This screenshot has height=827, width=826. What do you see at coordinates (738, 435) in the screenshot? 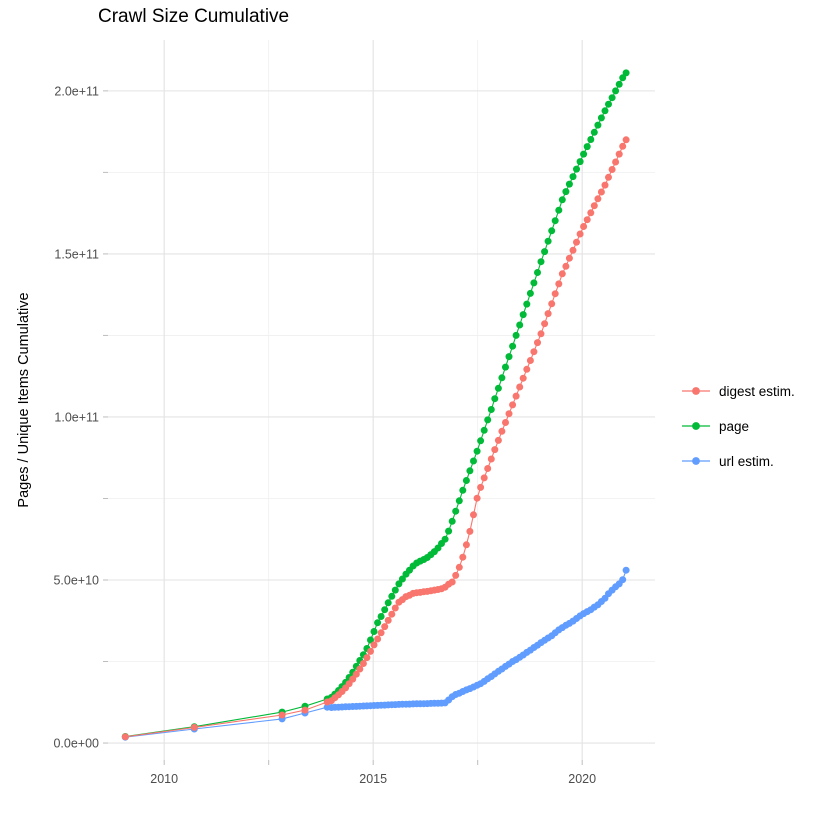
I see `legend: digest estim. page url estim.` at bounding box center [738, 435].